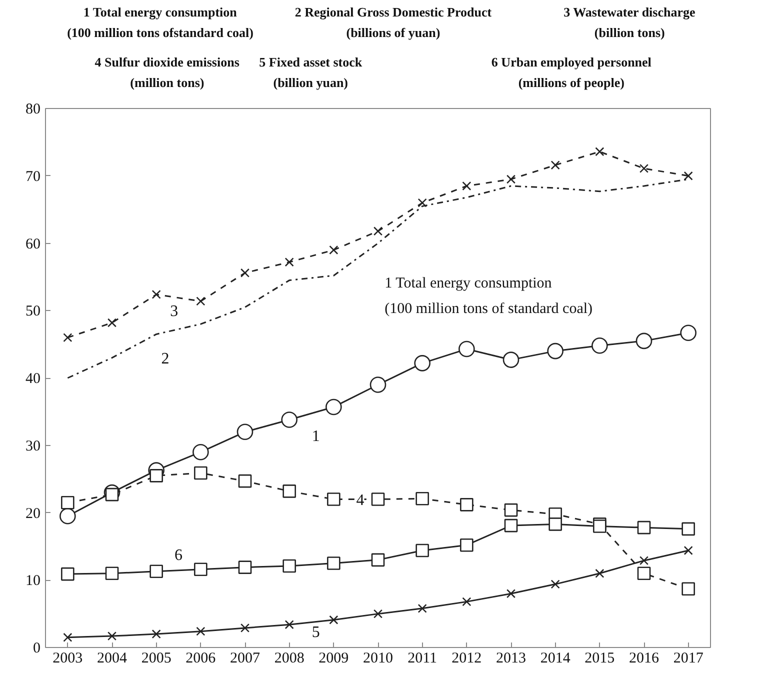 The height and width of the screenshot is (681, 765). Describe the element at coordinates (67, 658) in the screenshot. I see `x-tick-label: 2003` at that location.